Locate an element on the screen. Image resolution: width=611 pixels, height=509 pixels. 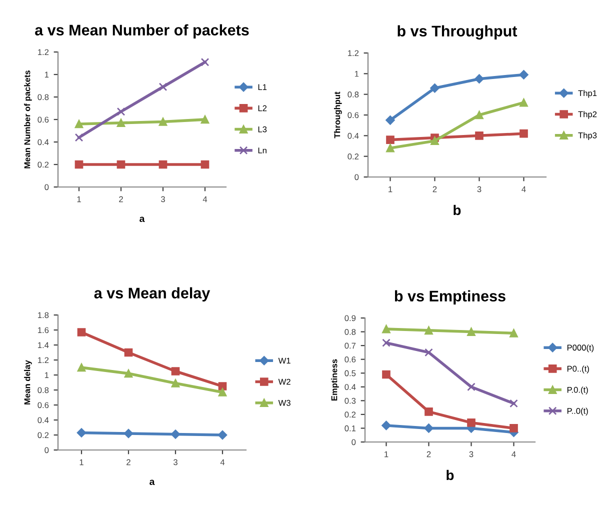
y-tick-label: 1.8 is located at coordinates (43, 315).